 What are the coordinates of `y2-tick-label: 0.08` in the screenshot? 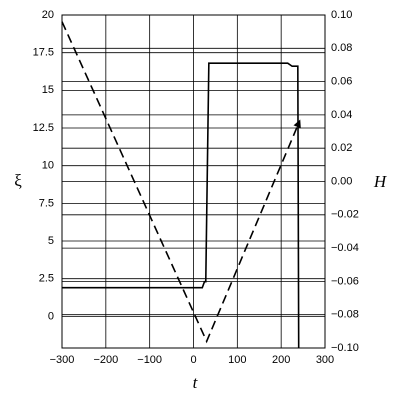 It's located at (341, 48).